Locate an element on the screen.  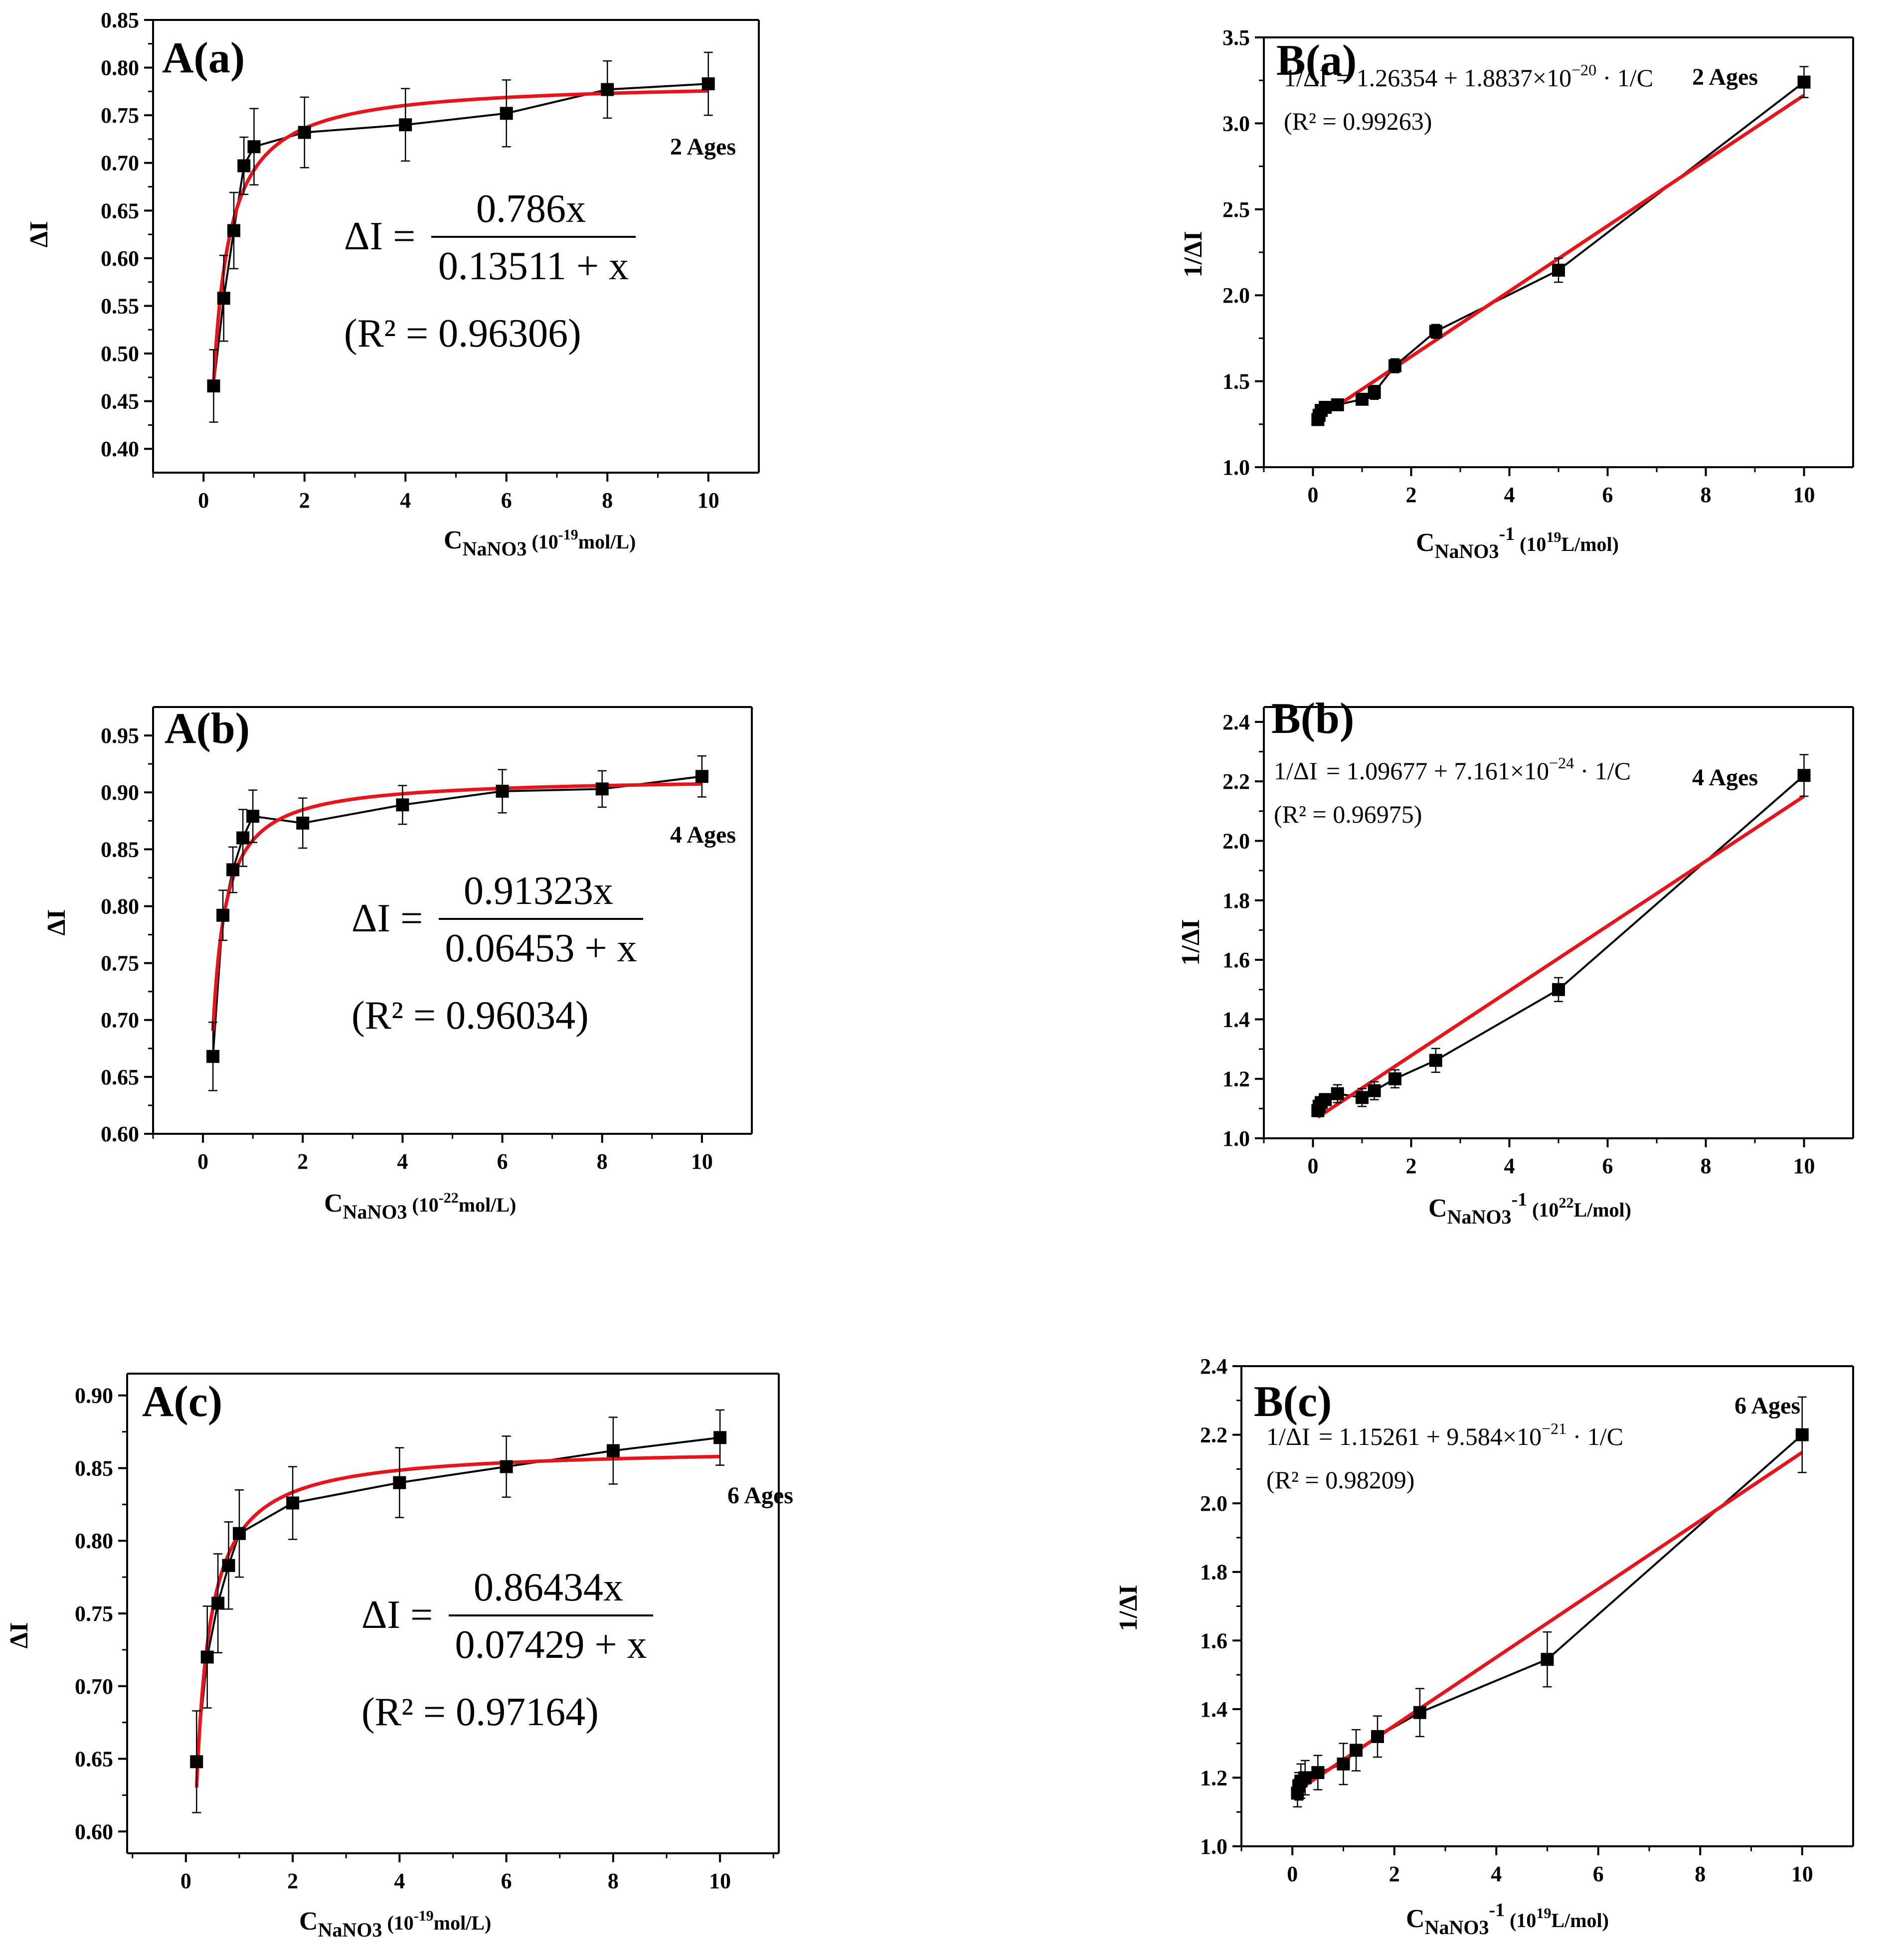
x-tick-label: 2 is located at coordinates (1395, 1874).